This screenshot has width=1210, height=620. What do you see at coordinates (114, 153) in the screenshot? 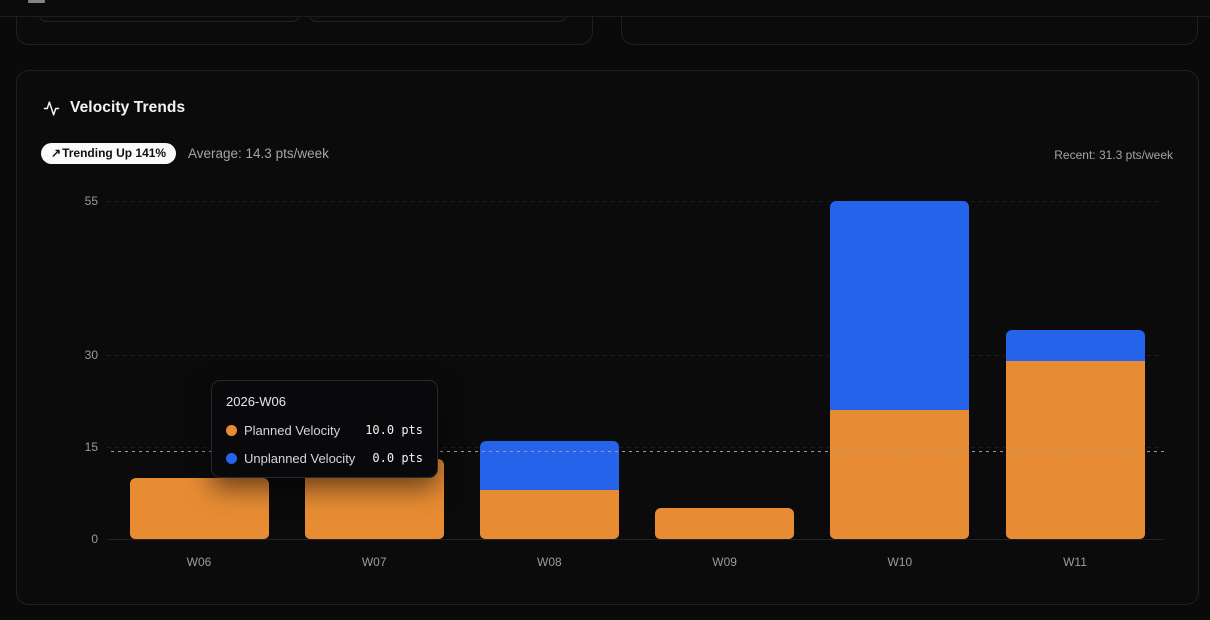
I see `trend-badge-label: Trending Up 141%` at bounding box center [114, 153].